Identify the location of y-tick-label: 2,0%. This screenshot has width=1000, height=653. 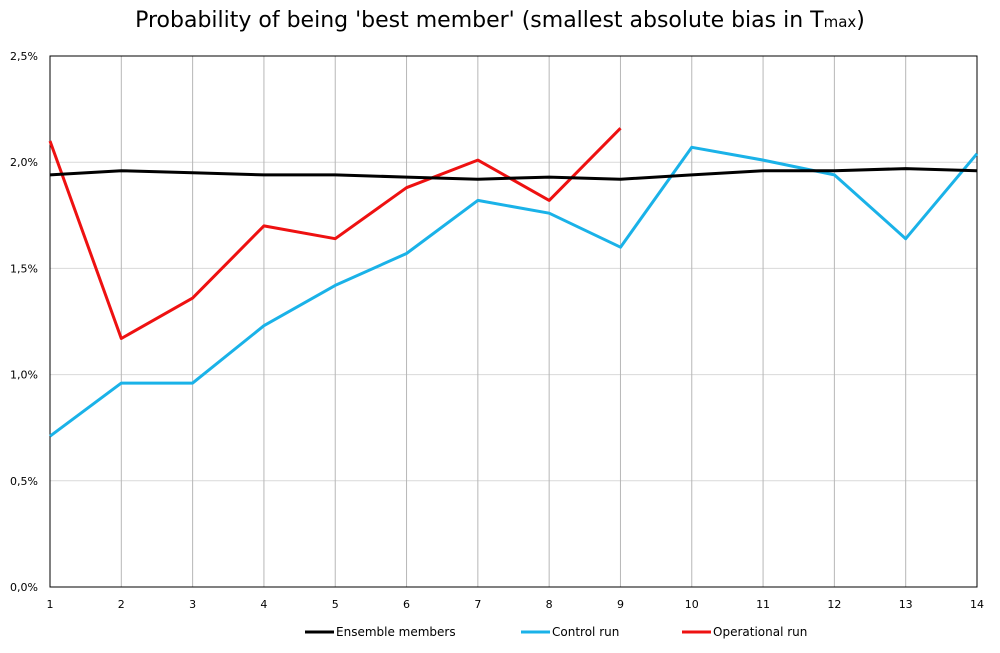
(24, 162).